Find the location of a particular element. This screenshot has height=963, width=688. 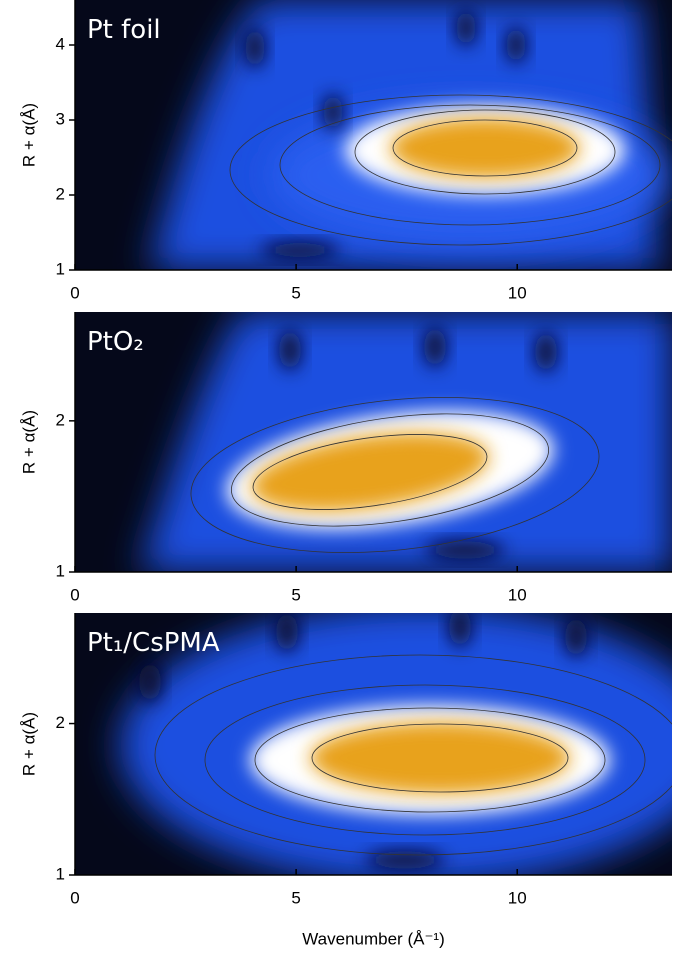

panel-title: PtO₂ is located at coordinates (115, 342).